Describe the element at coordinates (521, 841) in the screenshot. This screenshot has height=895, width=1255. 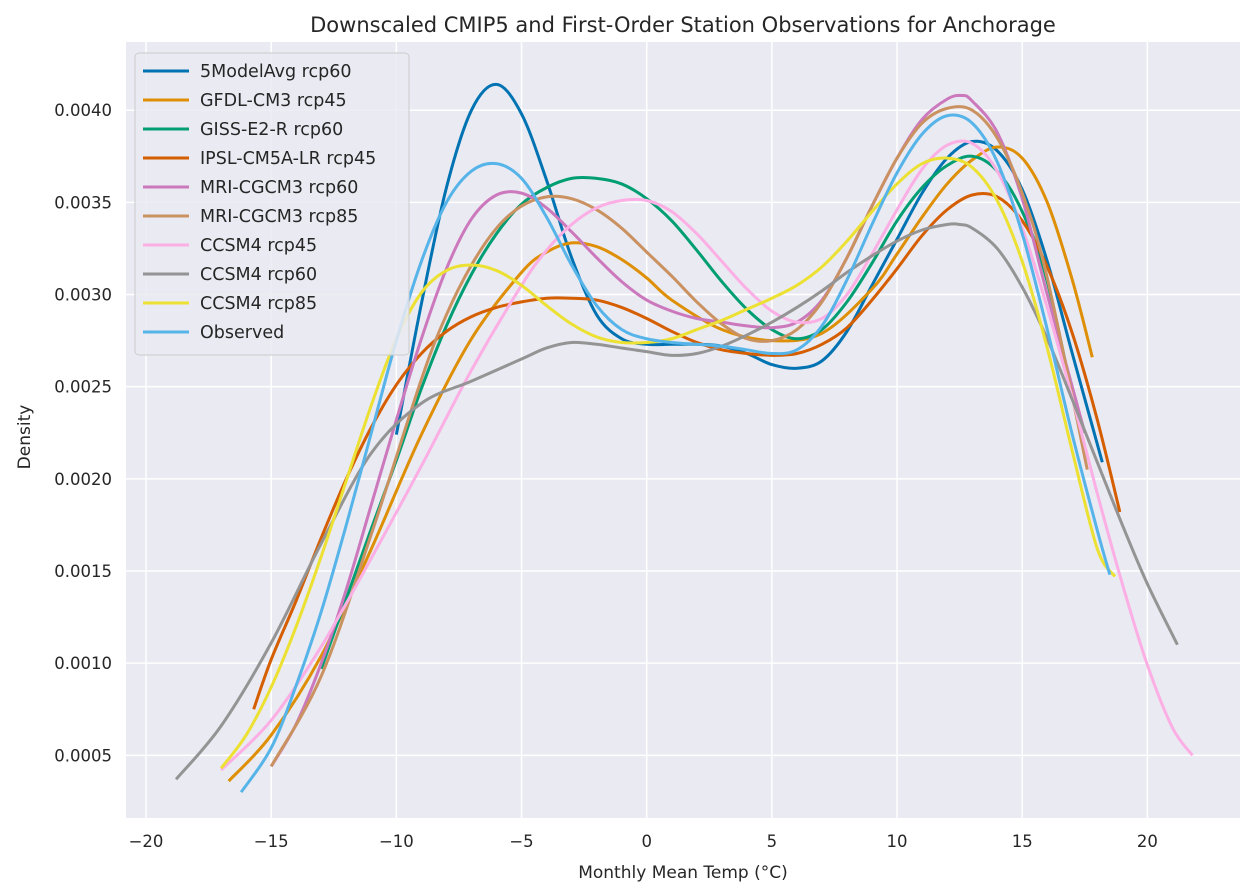
I see `x-tick-label: −5` at that location.